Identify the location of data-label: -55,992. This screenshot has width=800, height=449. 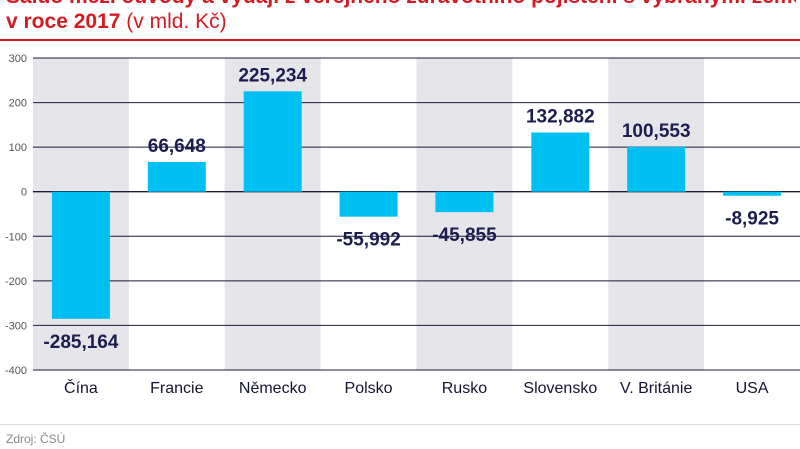
(368, 240).